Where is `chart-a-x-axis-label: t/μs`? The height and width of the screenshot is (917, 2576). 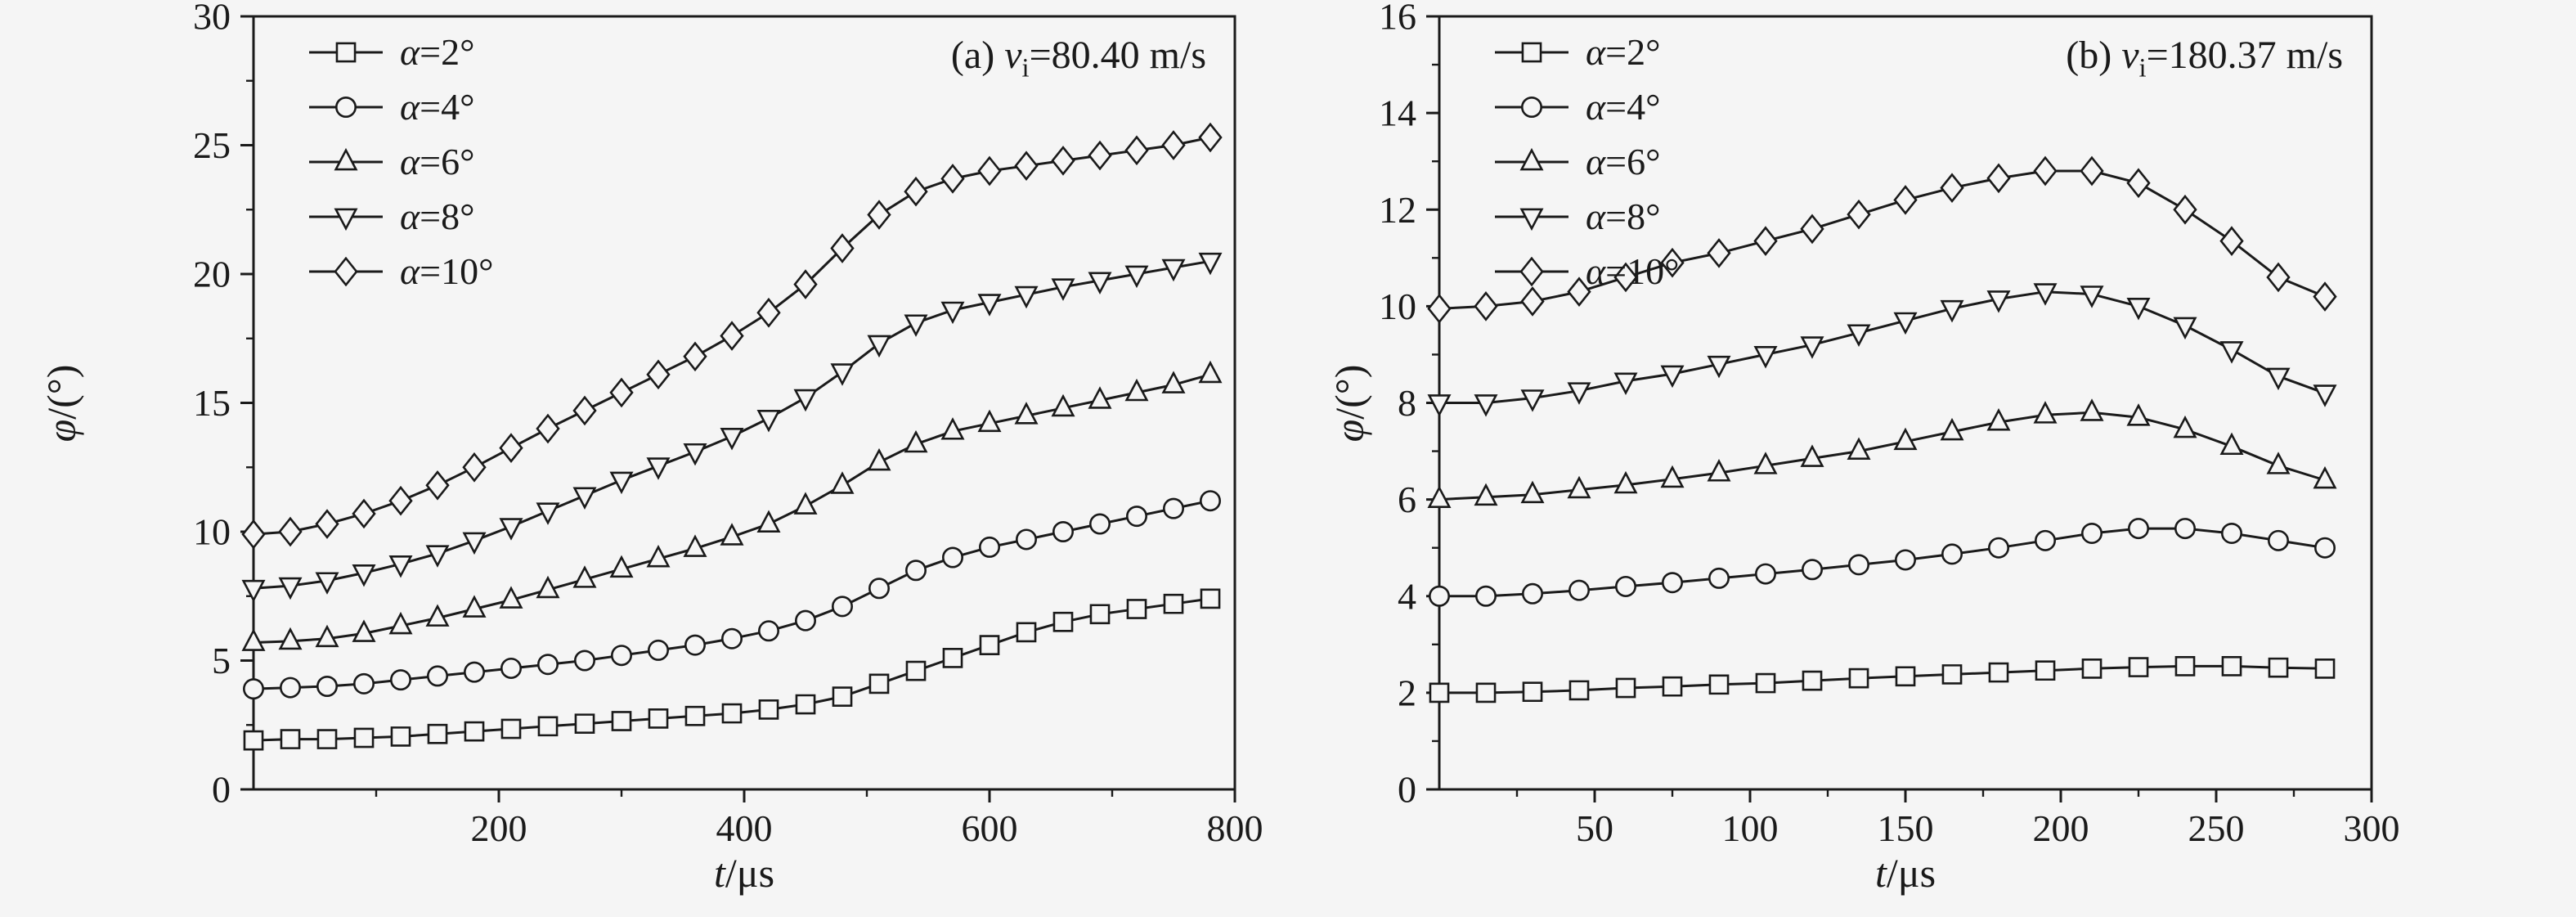 chart-a-x-axis-label: t/μs is located at coordinates (744, 873).